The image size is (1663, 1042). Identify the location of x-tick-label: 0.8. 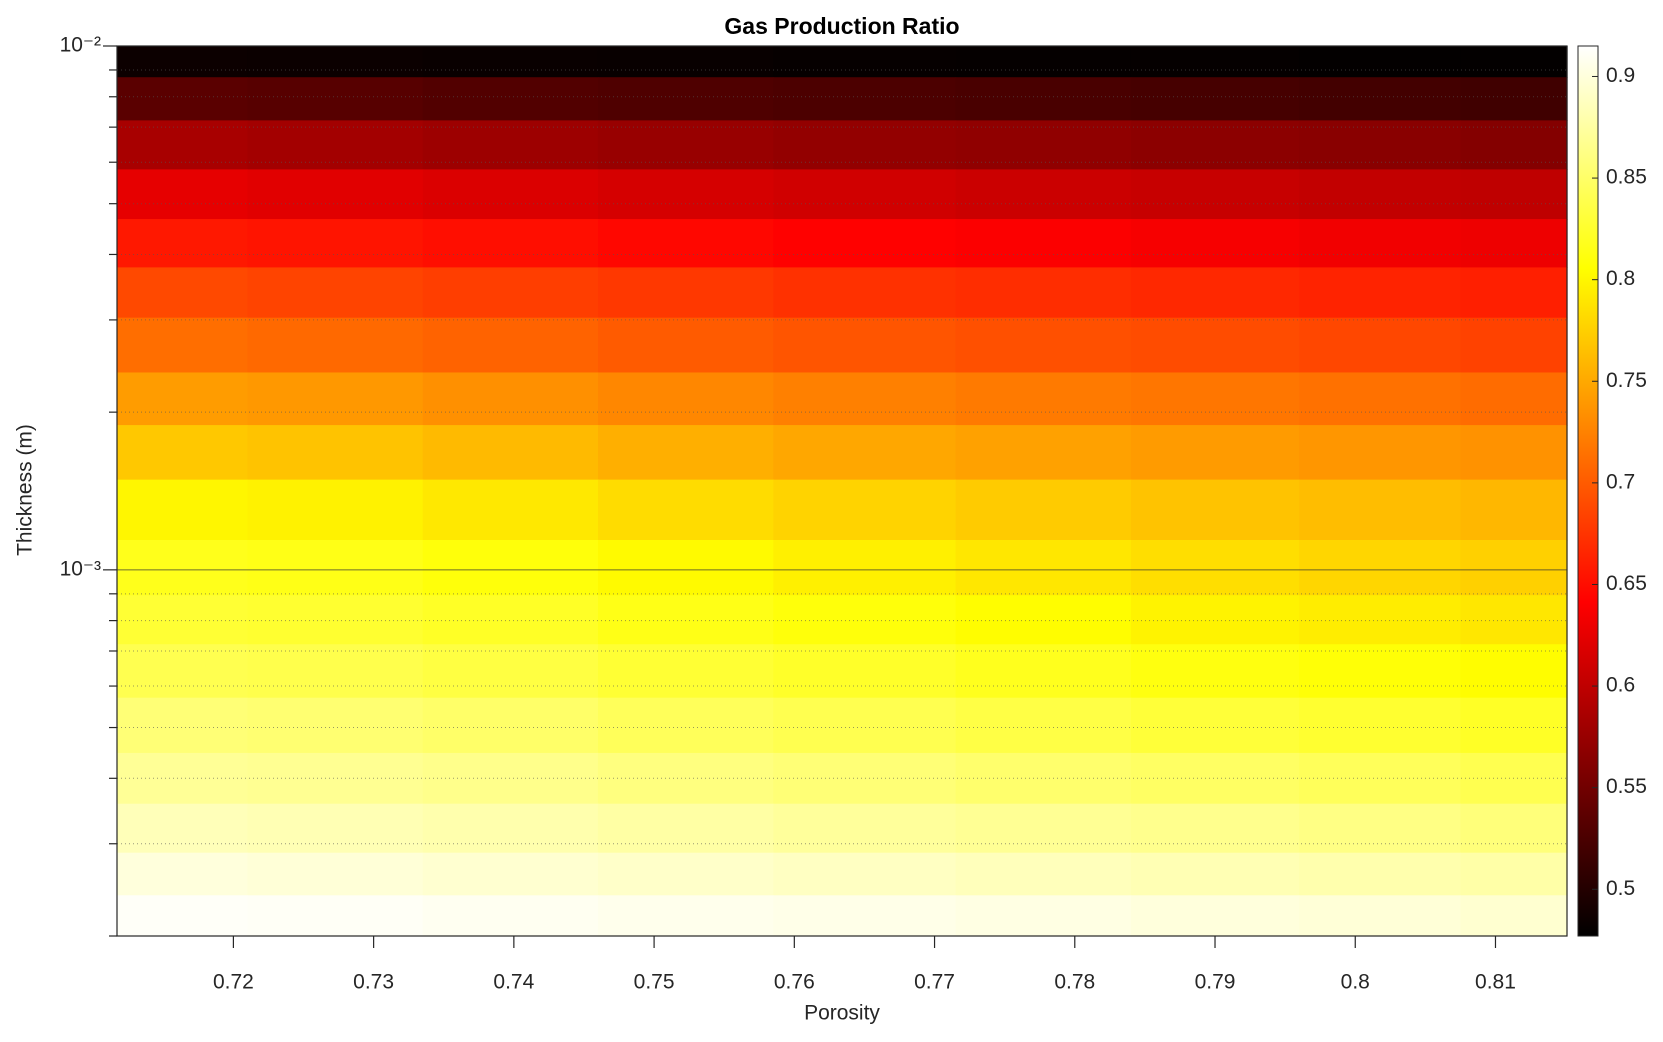
(1355, 982).